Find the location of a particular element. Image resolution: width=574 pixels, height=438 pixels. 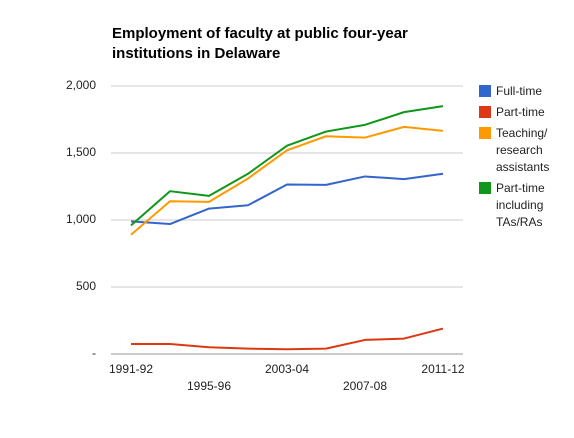

legend-label: Part-time is located at coordinates (520, 112).